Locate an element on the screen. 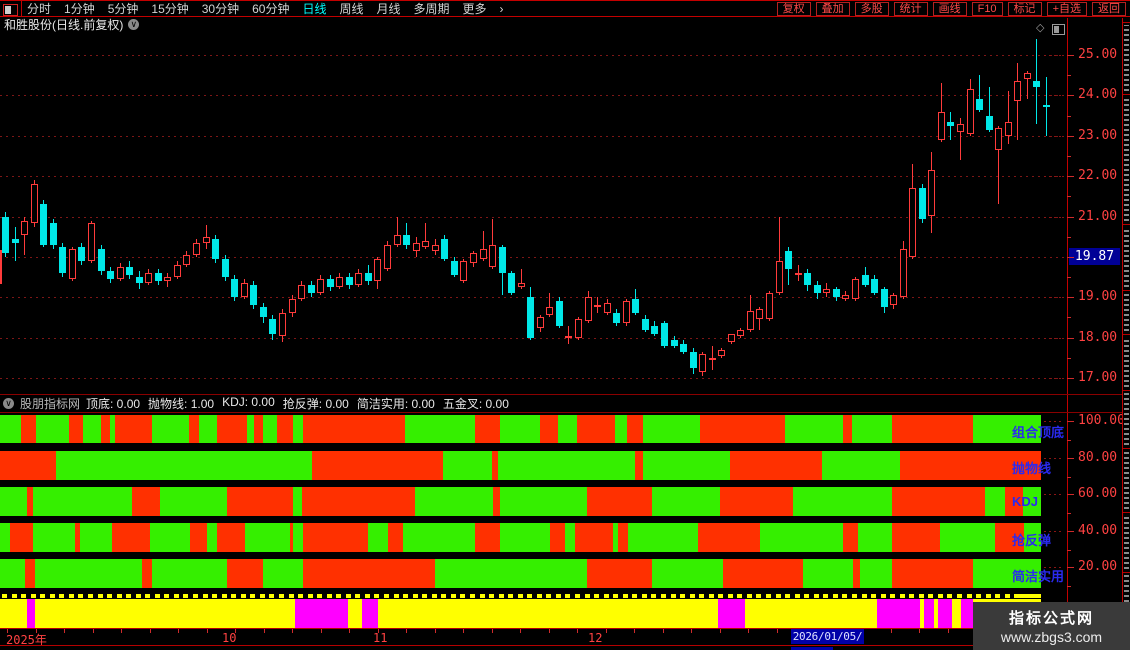 This screenshot has width=1130, height=650. period-tab: 5分钟 is located at coordinates (123, 9).